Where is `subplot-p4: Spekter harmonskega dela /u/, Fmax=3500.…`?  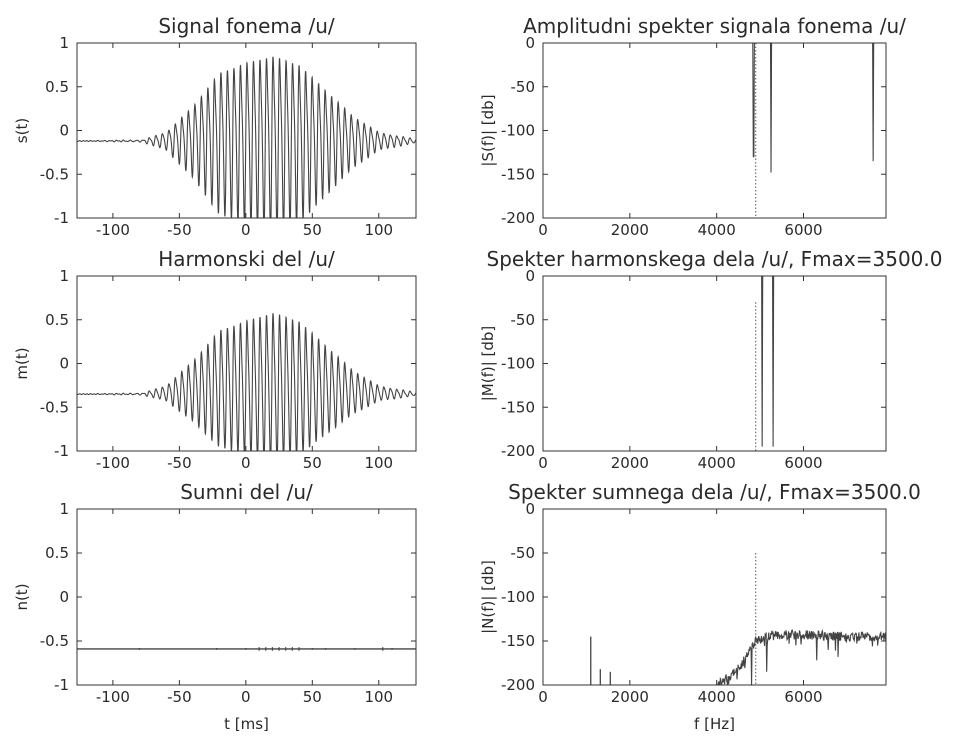
subplot-p4: Spekter harmonskega dela /u/, Fmax=3500.… is located at coordinates (710, 359).